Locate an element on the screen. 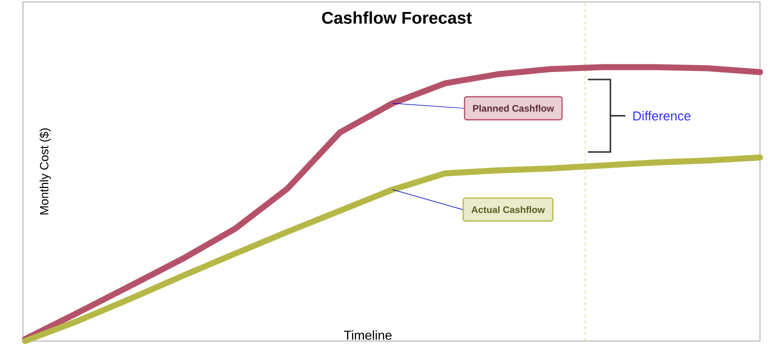 The width and height of the screenshot is (768, 349). y-axis-title: Monthly Cost ($) is located at coordinates (45, 171).